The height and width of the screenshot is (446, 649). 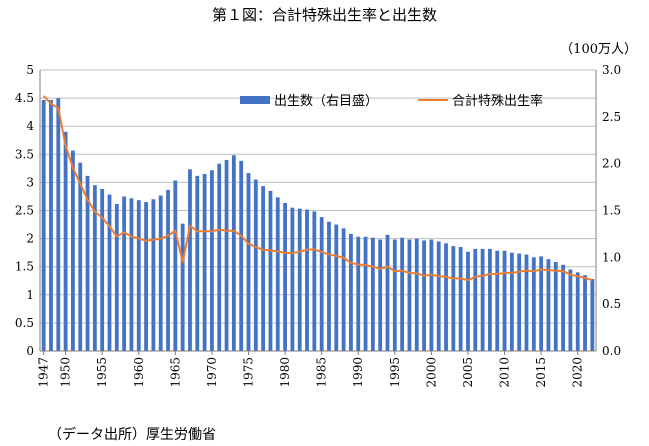 What do you see at coordinates (505, 372) in the screenshot?
I see `x-axis-tick-label: 2010` at bounding box center [505, 372].